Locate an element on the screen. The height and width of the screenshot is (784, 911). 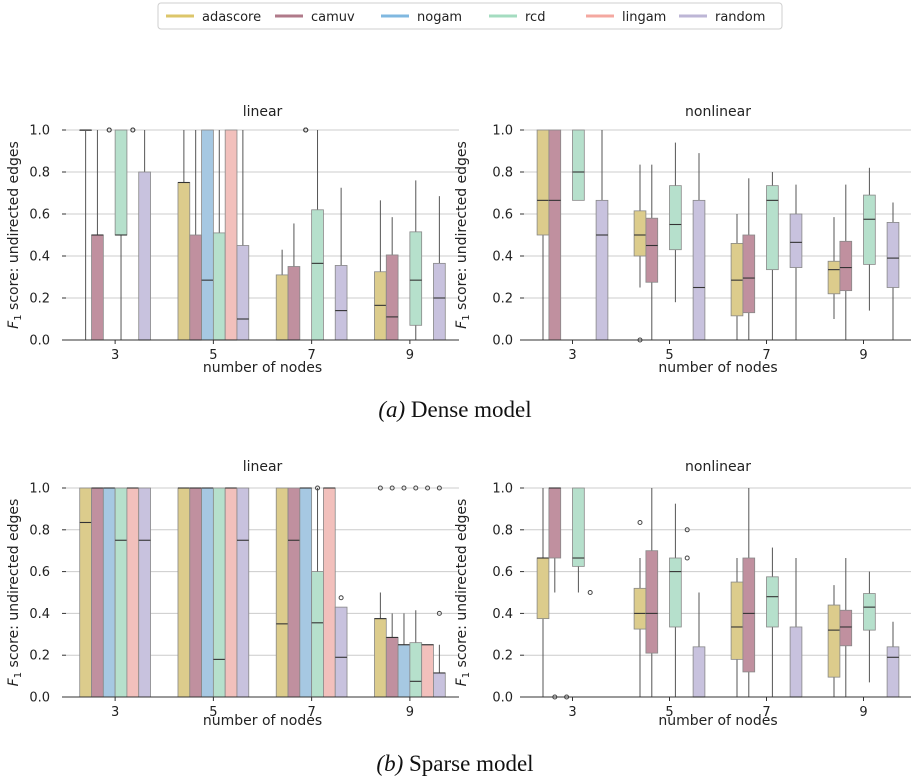
box-camuv-n5 is located at coordinates (195, 235).